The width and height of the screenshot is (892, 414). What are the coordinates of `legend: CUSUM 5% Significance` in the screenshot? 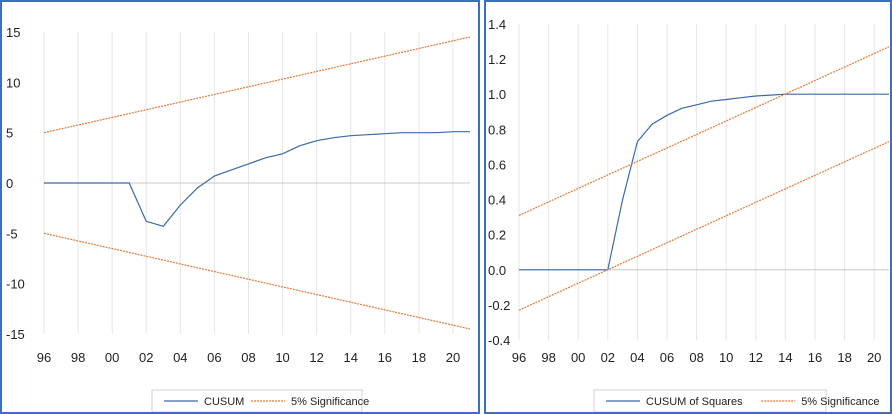 It's located at (260, 400).